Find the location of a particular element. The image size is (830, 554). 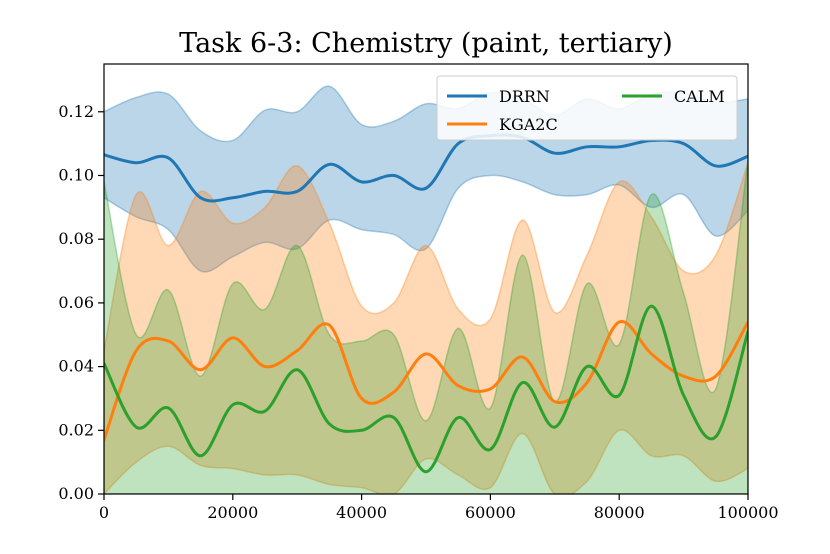

y-tick-label: 0.10 is located at coordinates (76, 174).